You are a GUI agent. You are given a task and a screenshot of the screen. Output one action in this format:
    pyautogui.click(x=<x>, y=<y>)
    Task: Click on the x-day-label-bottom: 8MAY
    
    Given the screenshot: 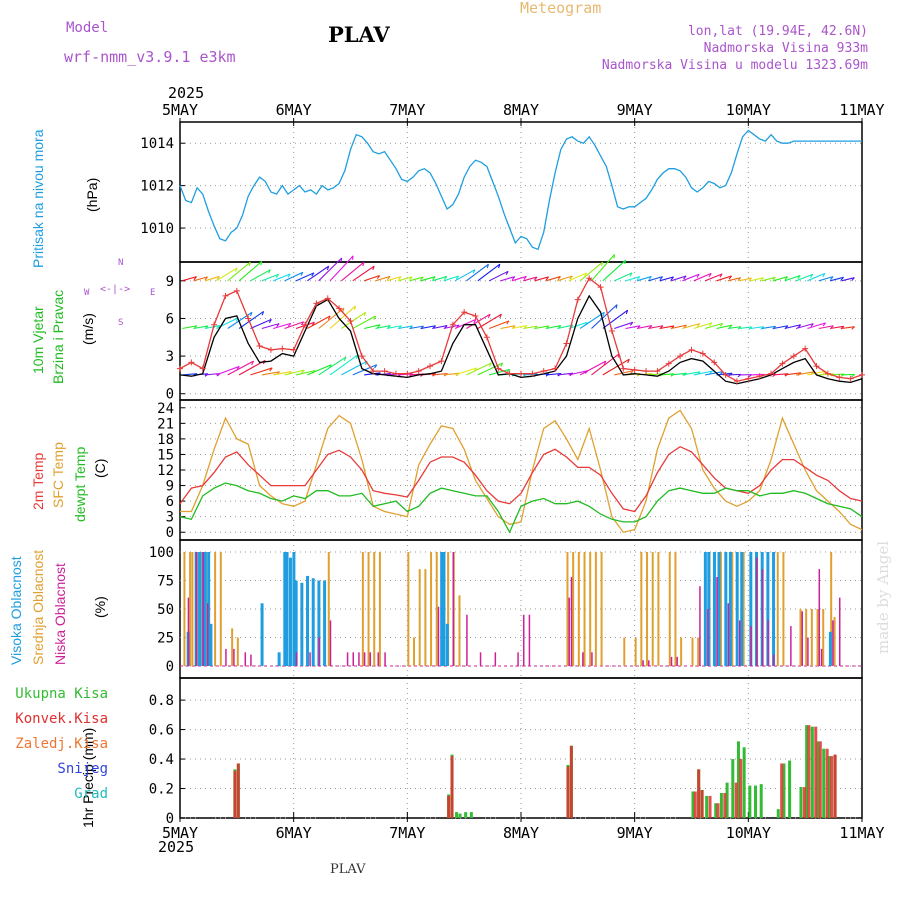 What is the action you would take?
    pyautogui.click(x=521, y=833)
    